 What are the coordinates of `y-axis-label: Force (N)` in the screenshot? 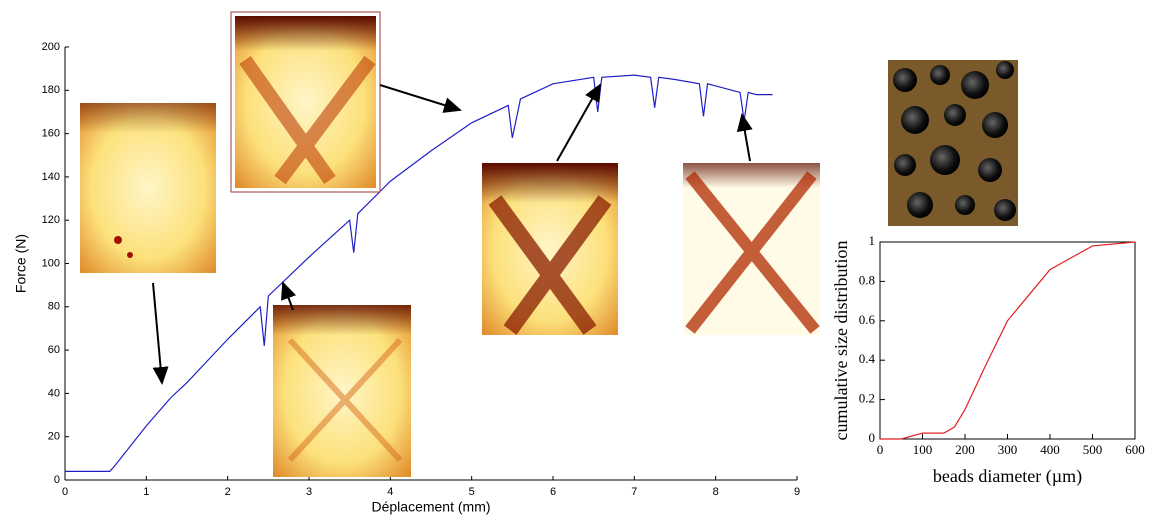 It's located at (21, 263).